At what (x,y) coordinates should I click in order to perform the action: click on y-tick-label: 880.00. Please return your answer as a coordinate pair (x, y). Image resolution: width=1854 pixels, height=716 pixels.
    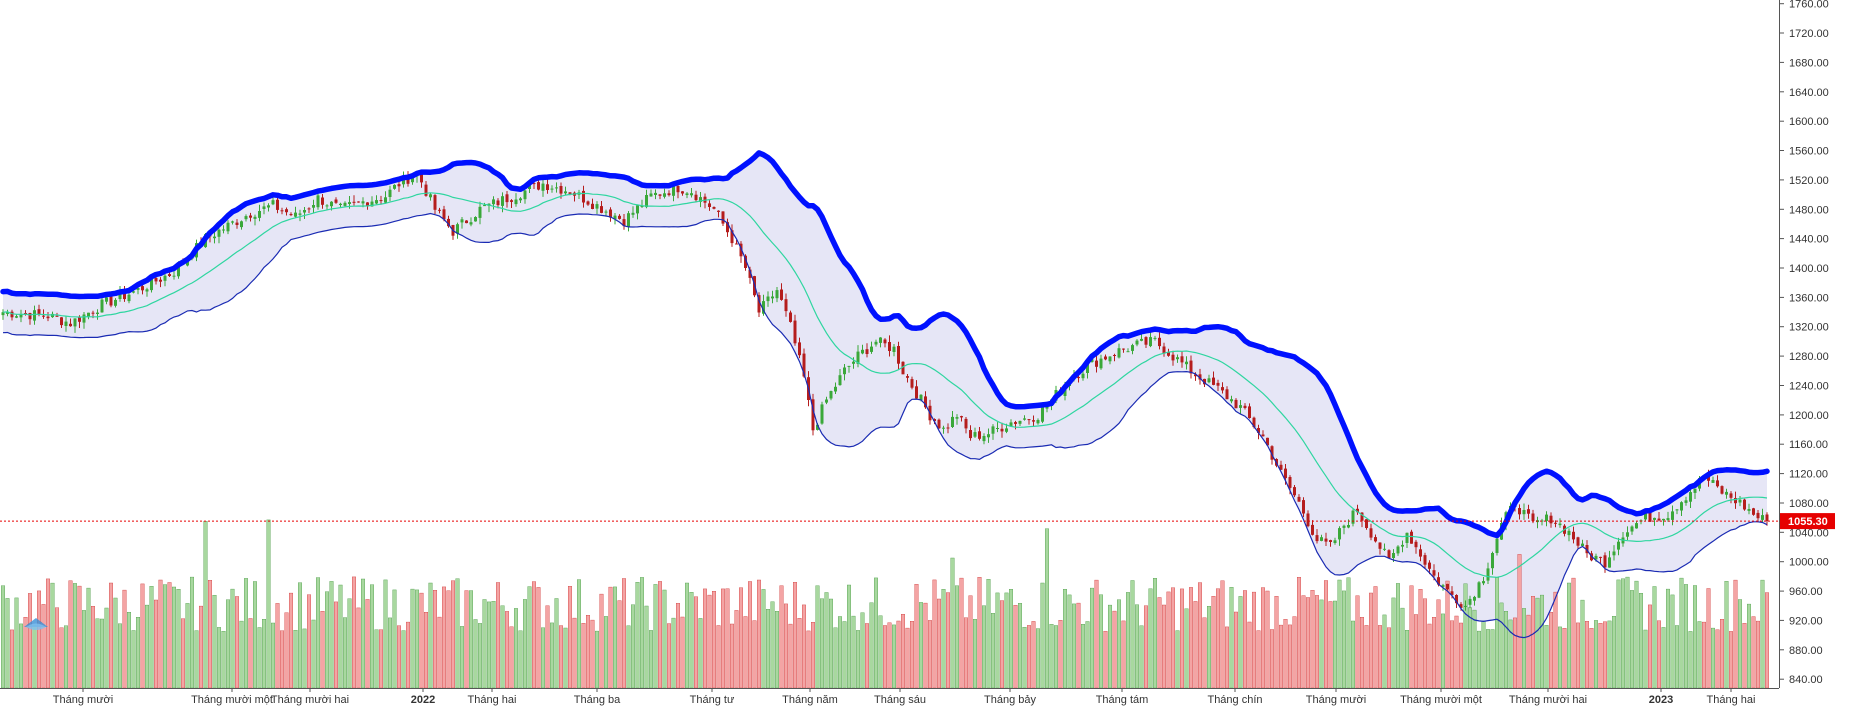
    Looking at the image, I should click on (1806, 651).